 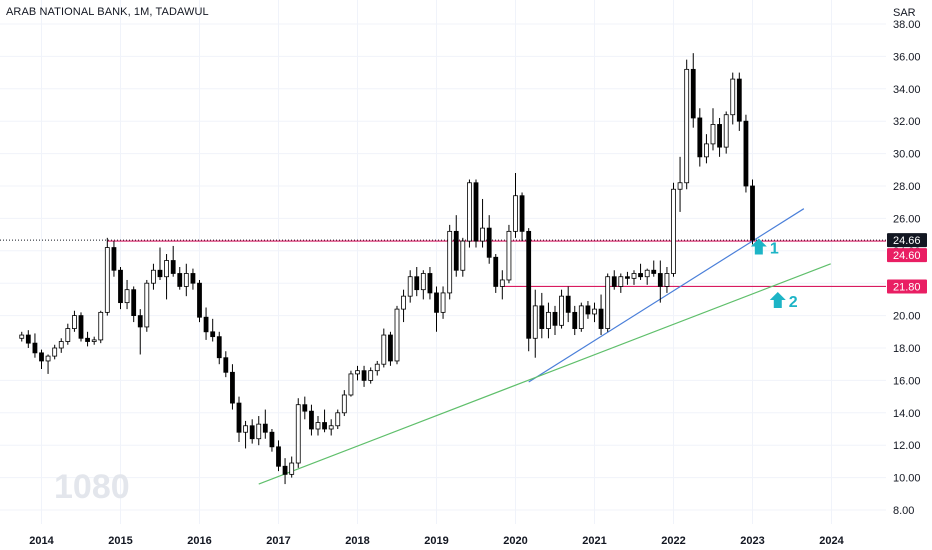 I want to click on level-21-80-tag: 21.80, so click(x=907, y=286).